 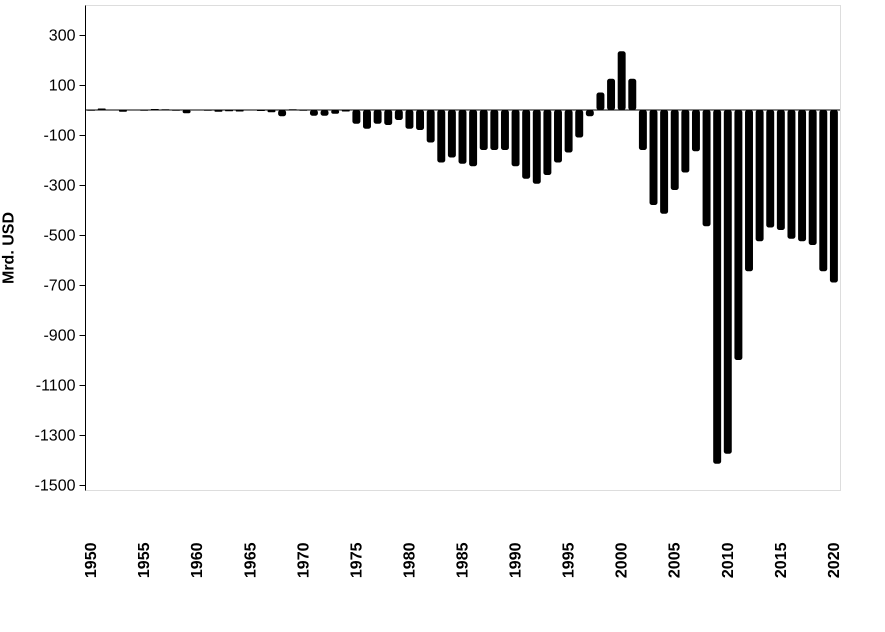 I want to click on x-tick-label: 1950, so click(x=91, y=560).